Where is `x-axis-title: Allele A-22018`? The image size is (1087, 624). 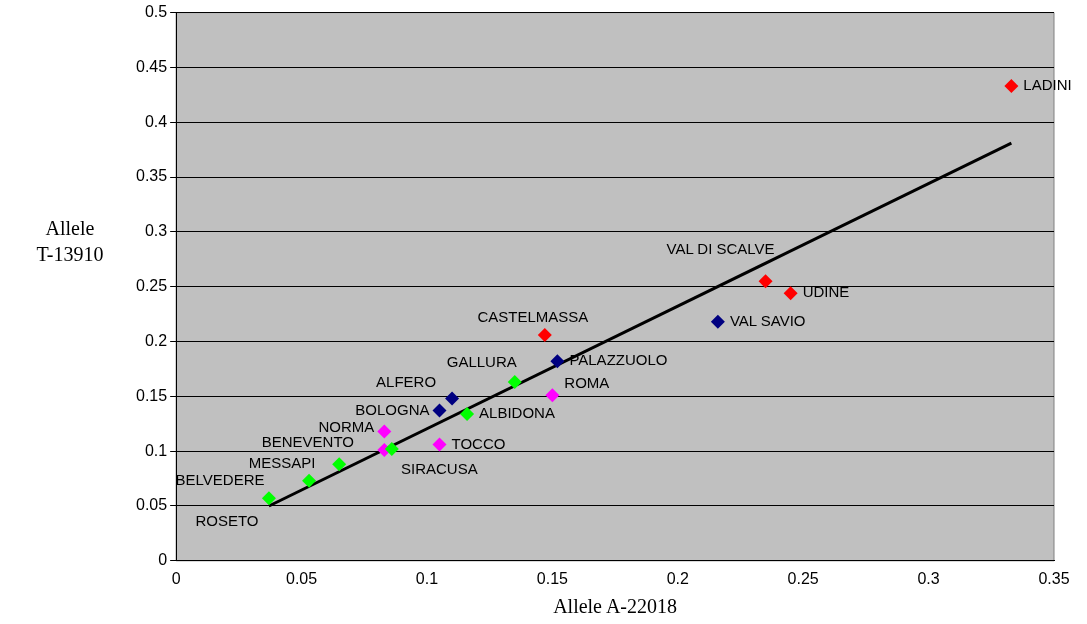 x-axis-title: Allele A-22018 is located at coordinates (615, 606).